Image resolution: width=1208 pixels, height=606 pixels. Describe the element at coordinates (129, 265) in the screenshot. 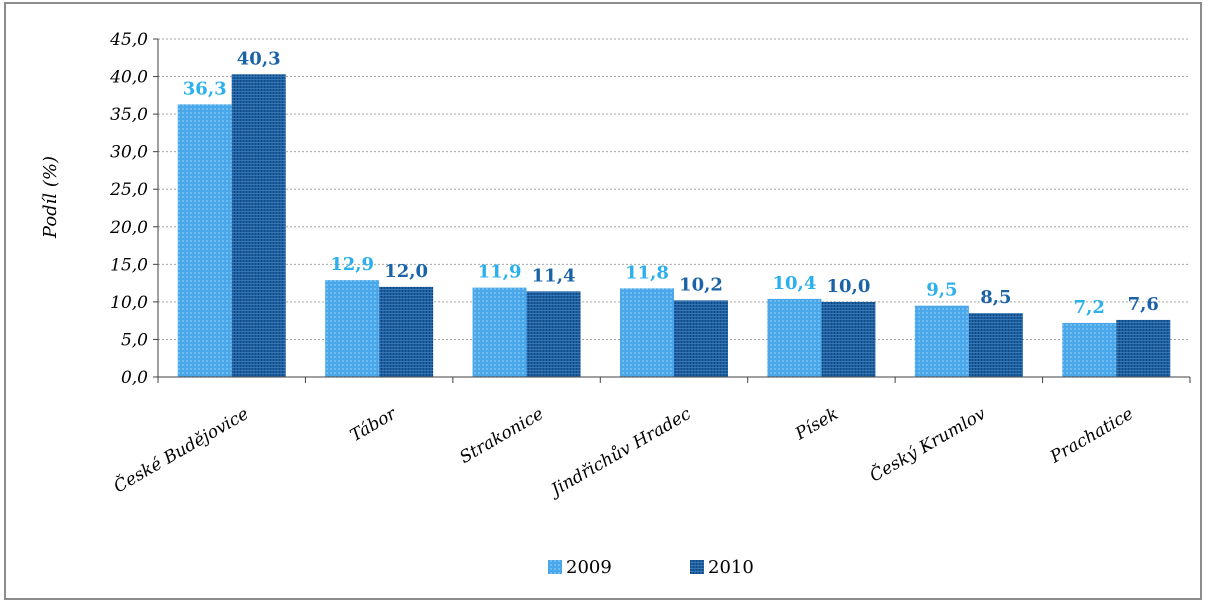

I see `y-tick-label: 15,0` at that location.